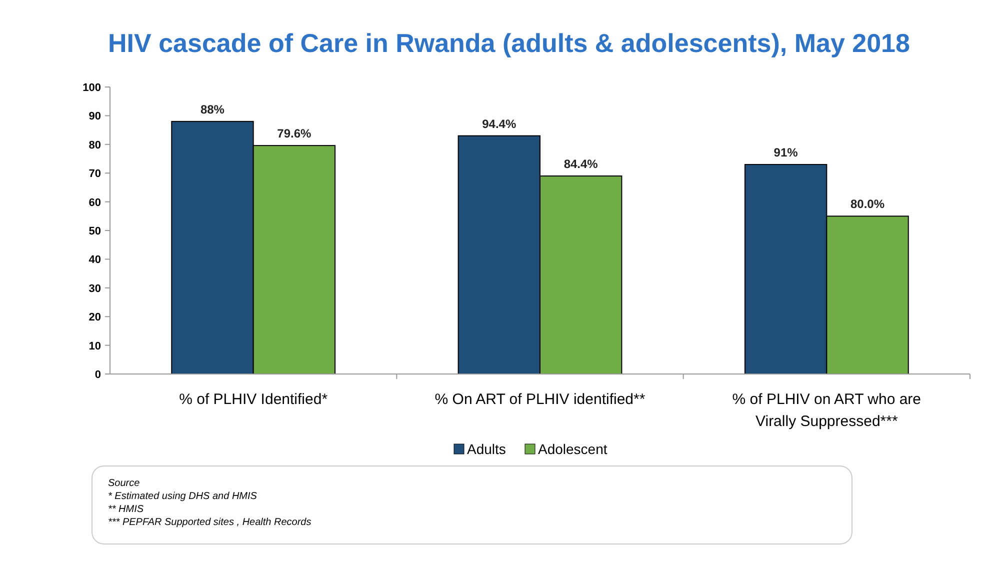 The height and width of the screenshot is (563, 986). I want to click on annotation: 80.0%, so click(867, 204).